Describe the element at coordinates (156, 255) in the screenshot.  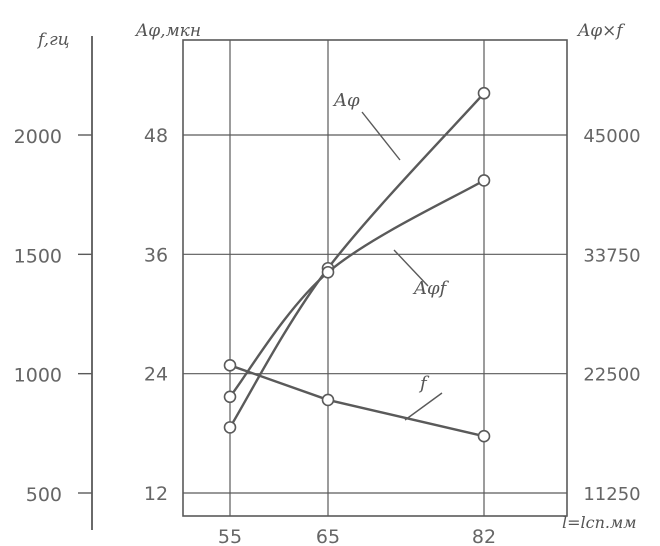
I see `inner-left-tick-label: 36` at that location.